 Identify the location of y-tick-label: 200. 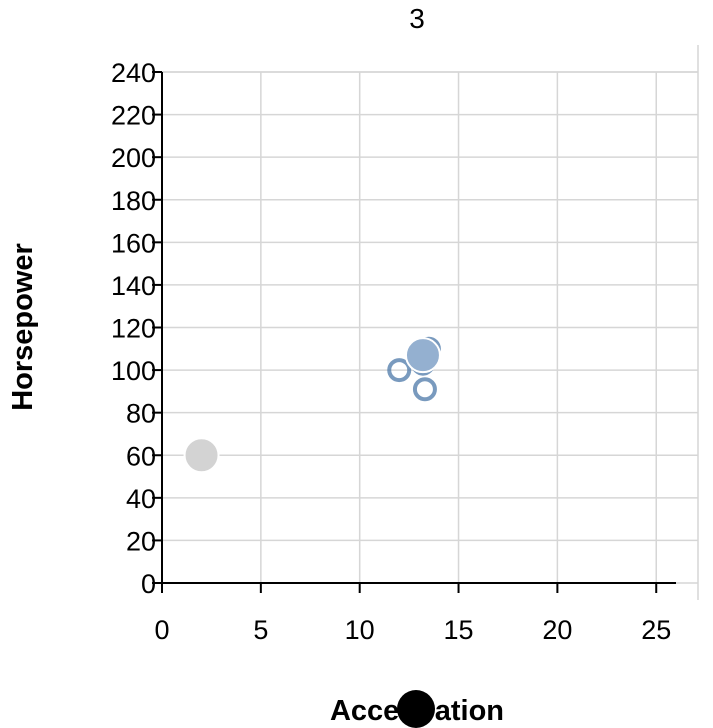
(133, 158).